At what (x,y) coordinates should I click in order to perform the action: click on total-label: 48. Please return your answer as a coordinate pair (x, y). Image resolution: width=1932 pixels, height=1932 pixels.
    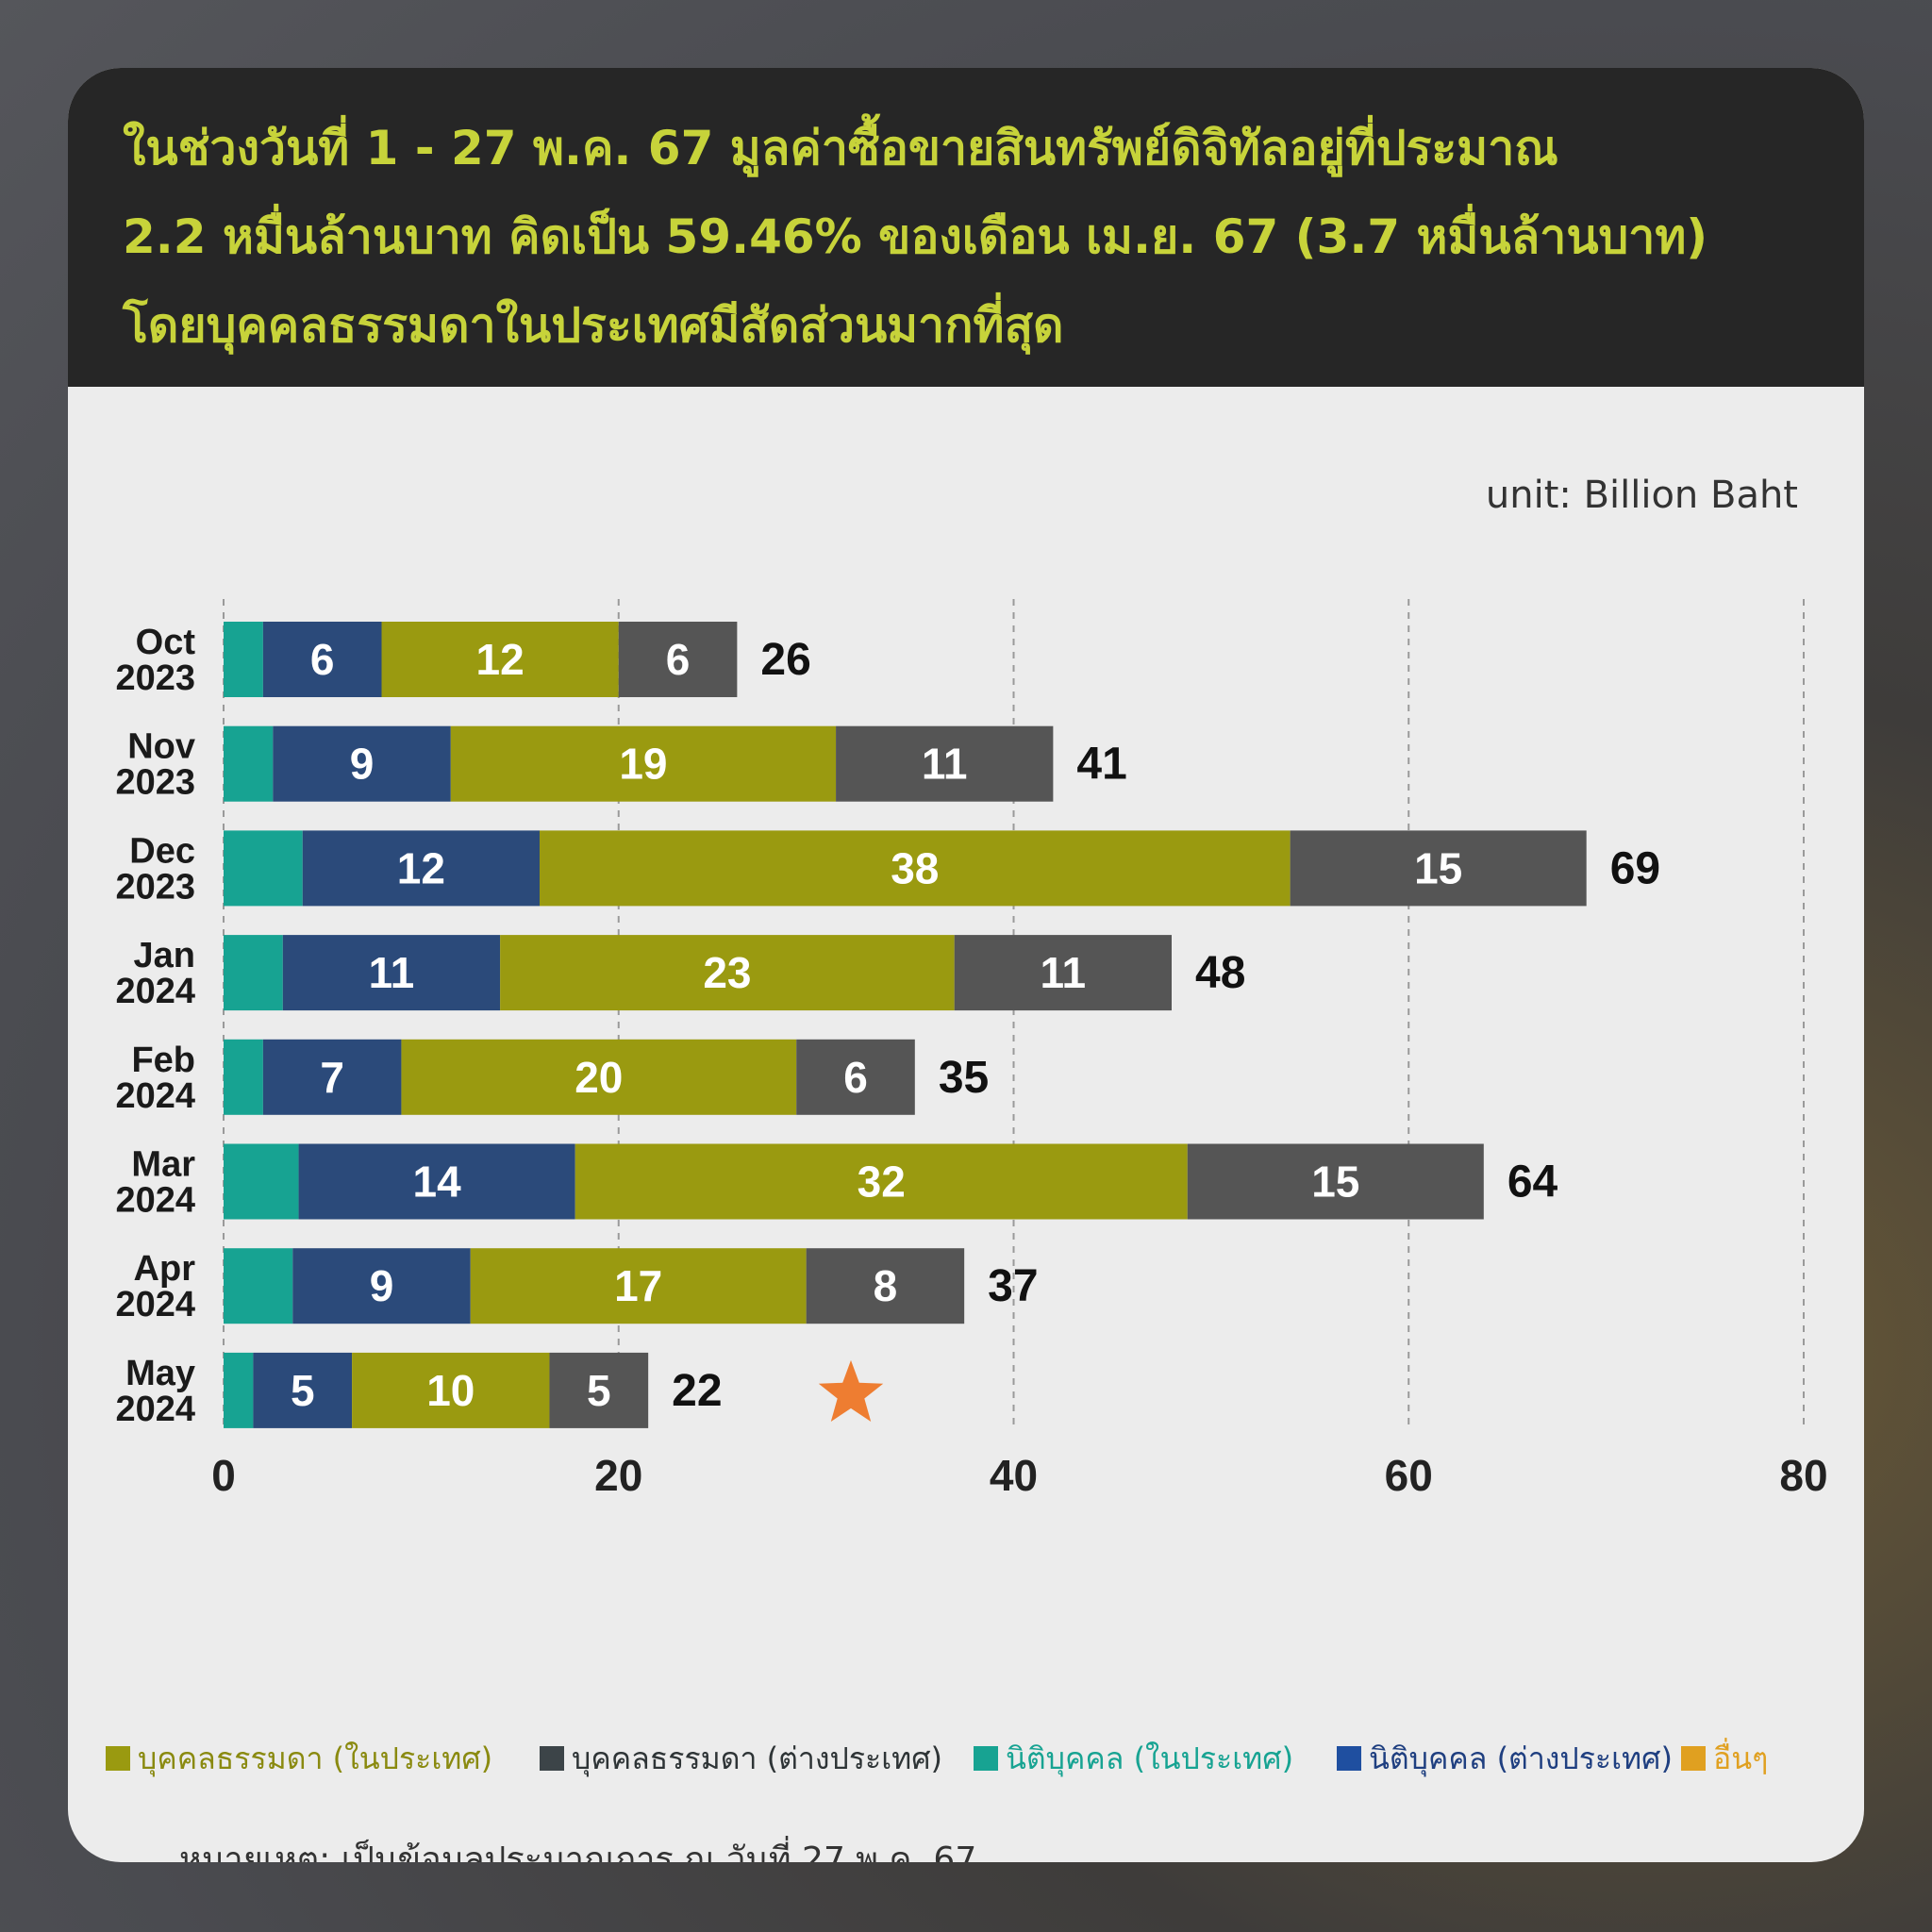
    Looking at the image, I should click on (1220, 973).